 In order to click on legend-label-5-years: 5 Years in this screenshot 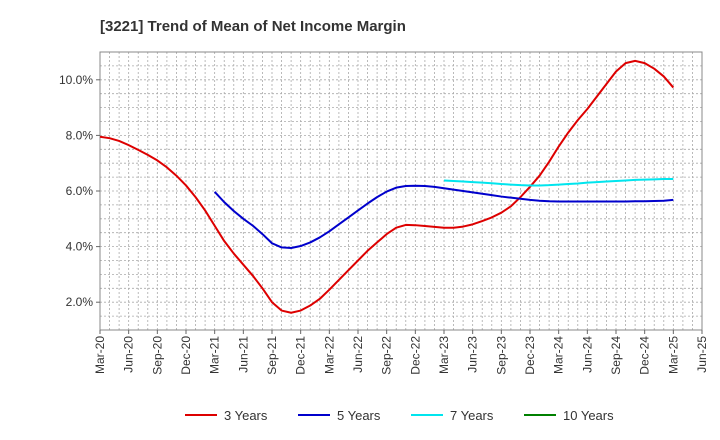, I will do `click(359, 415)`.